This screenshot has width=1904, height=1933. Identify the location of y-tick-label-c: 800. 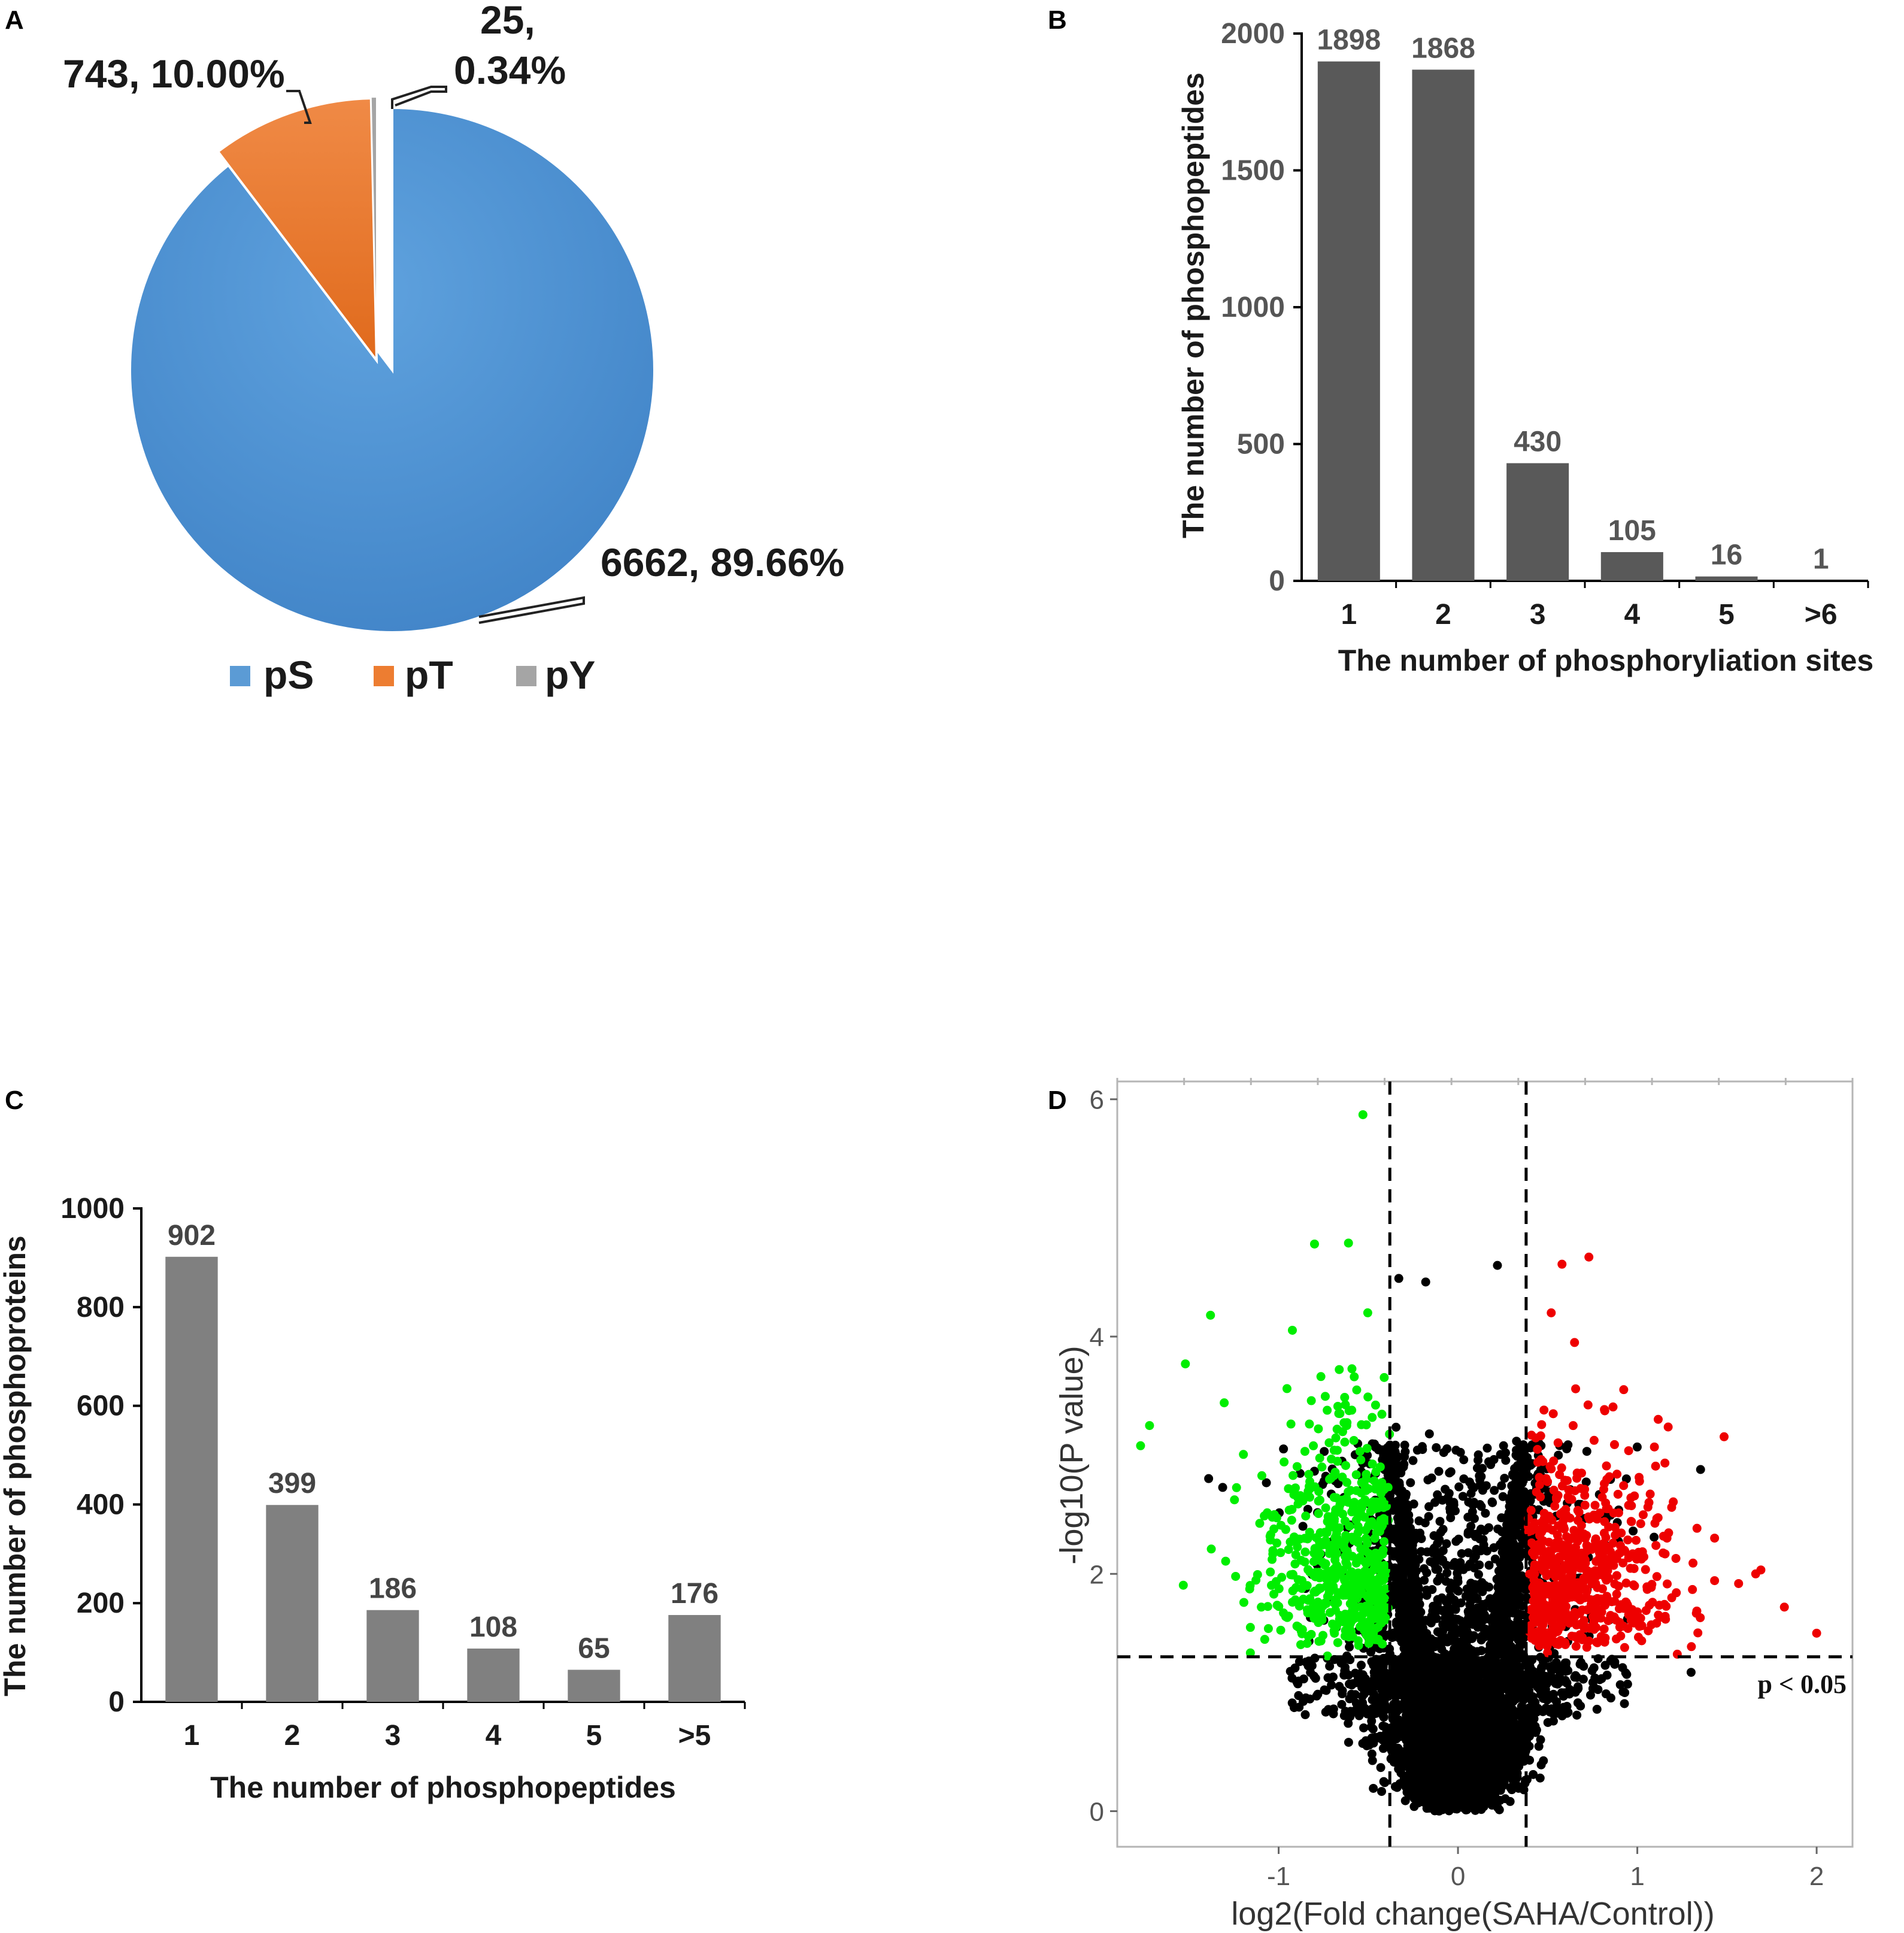
(101, 1308).